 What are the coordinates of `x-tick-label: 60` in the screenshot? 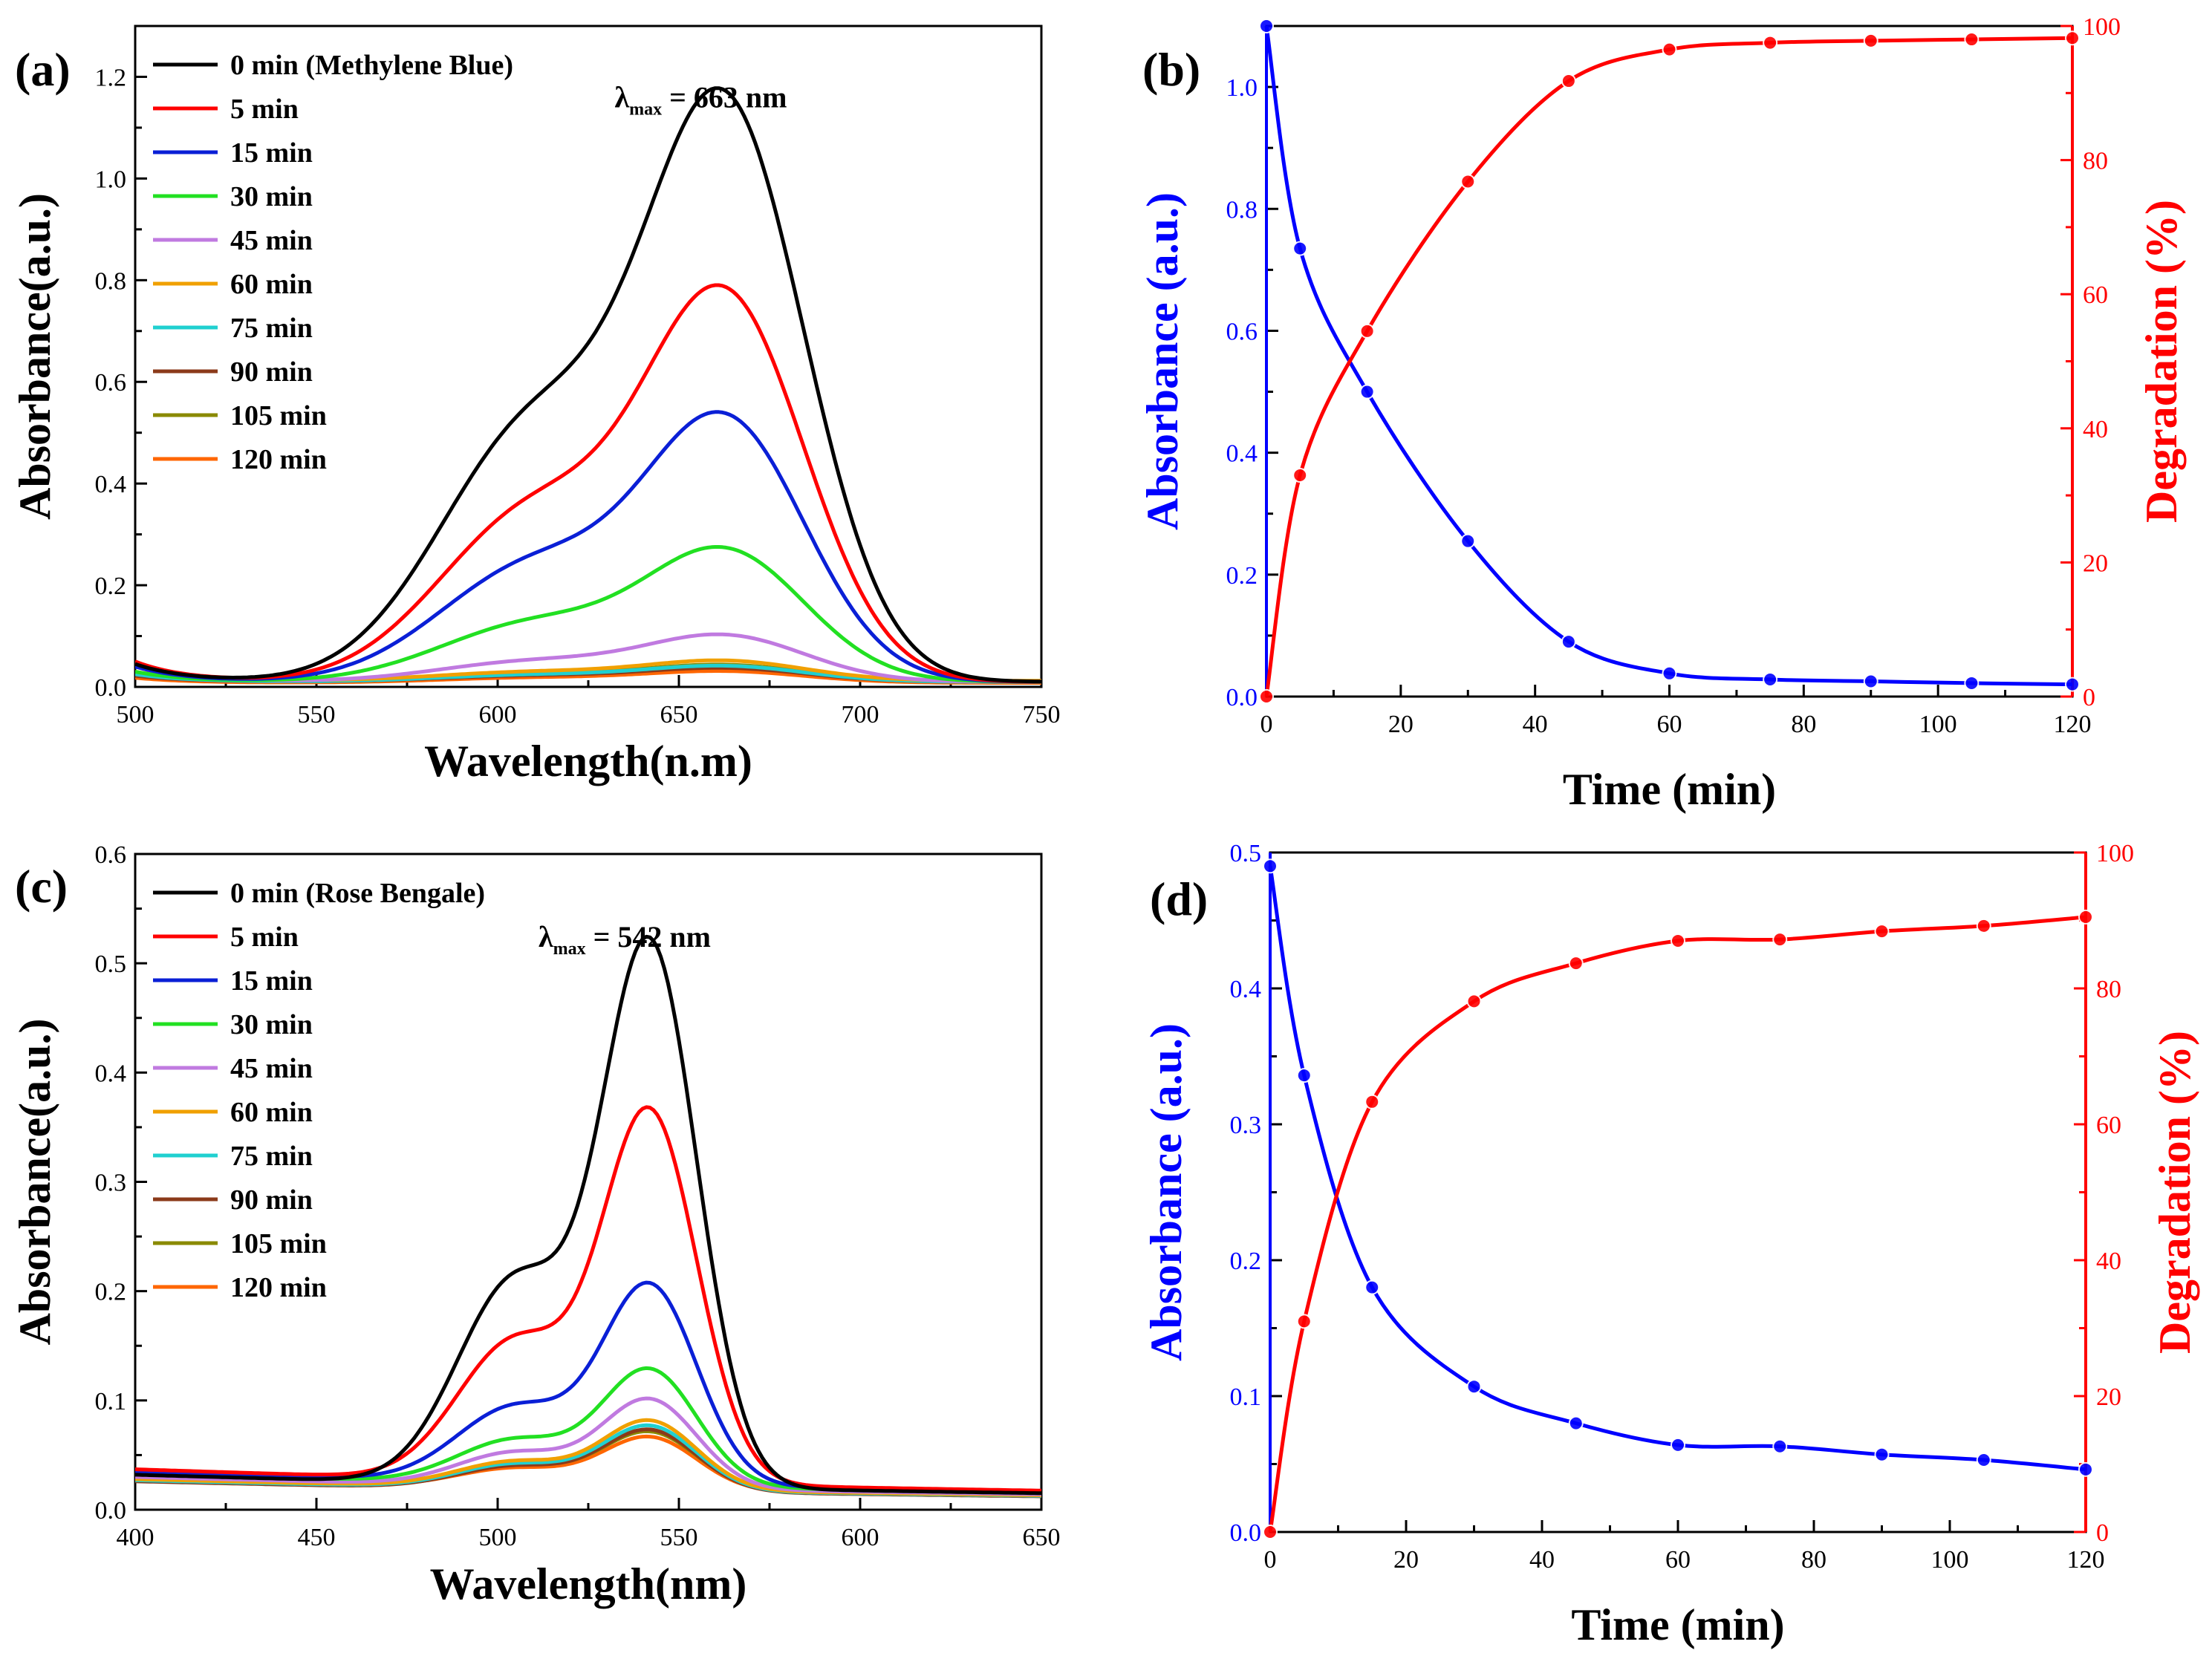 It's located at (1678, 1560).